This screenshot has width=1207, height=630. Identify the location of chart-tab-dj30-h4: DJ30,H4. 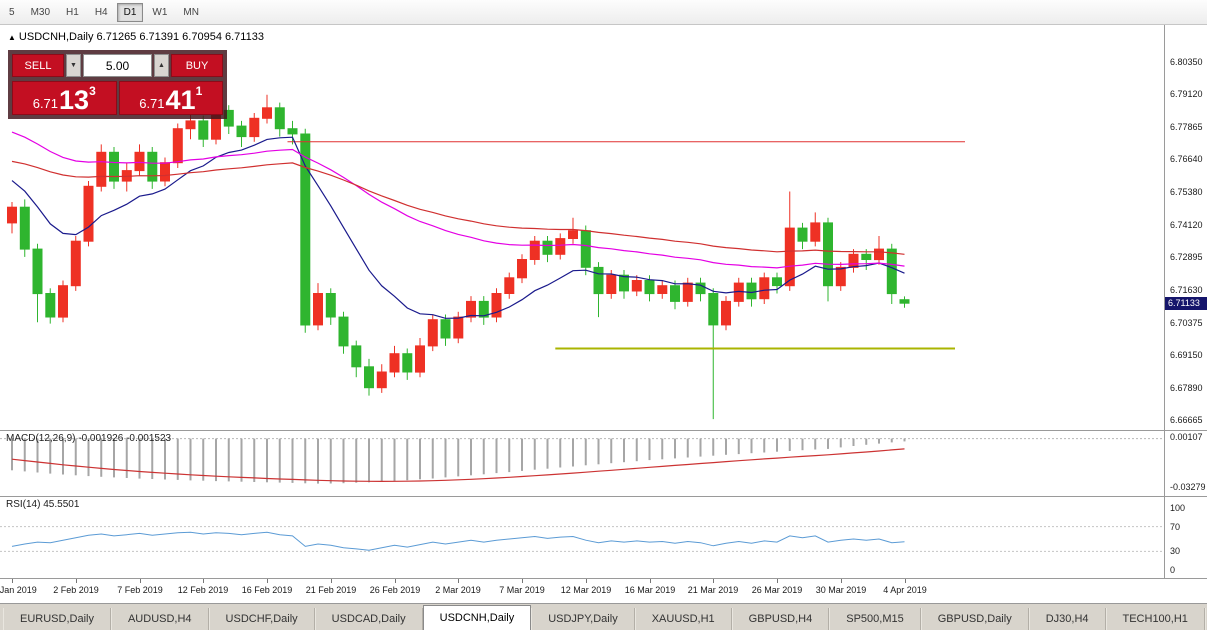
(1067, 619).